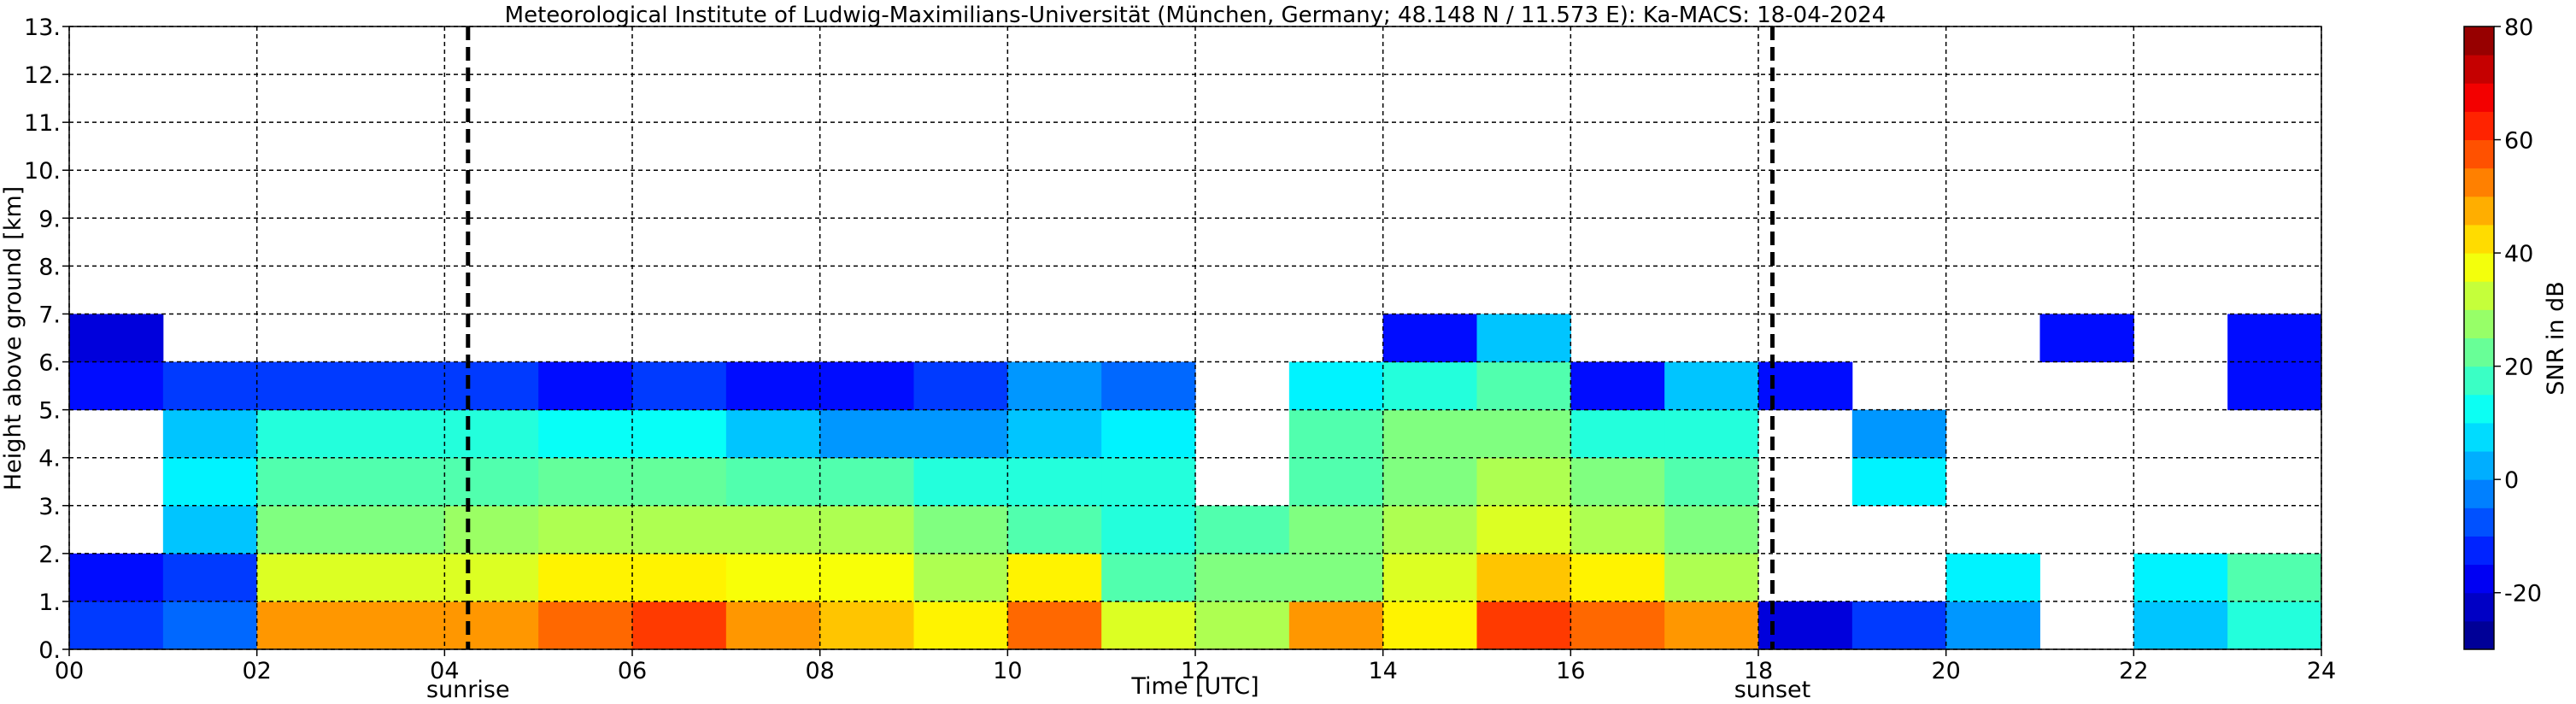 The image size is (2576, 704). What do you see at coordinates (1945, 671) in the screenshot?
I see `x-tick-label: 20` at bounding box center [1945, 671].